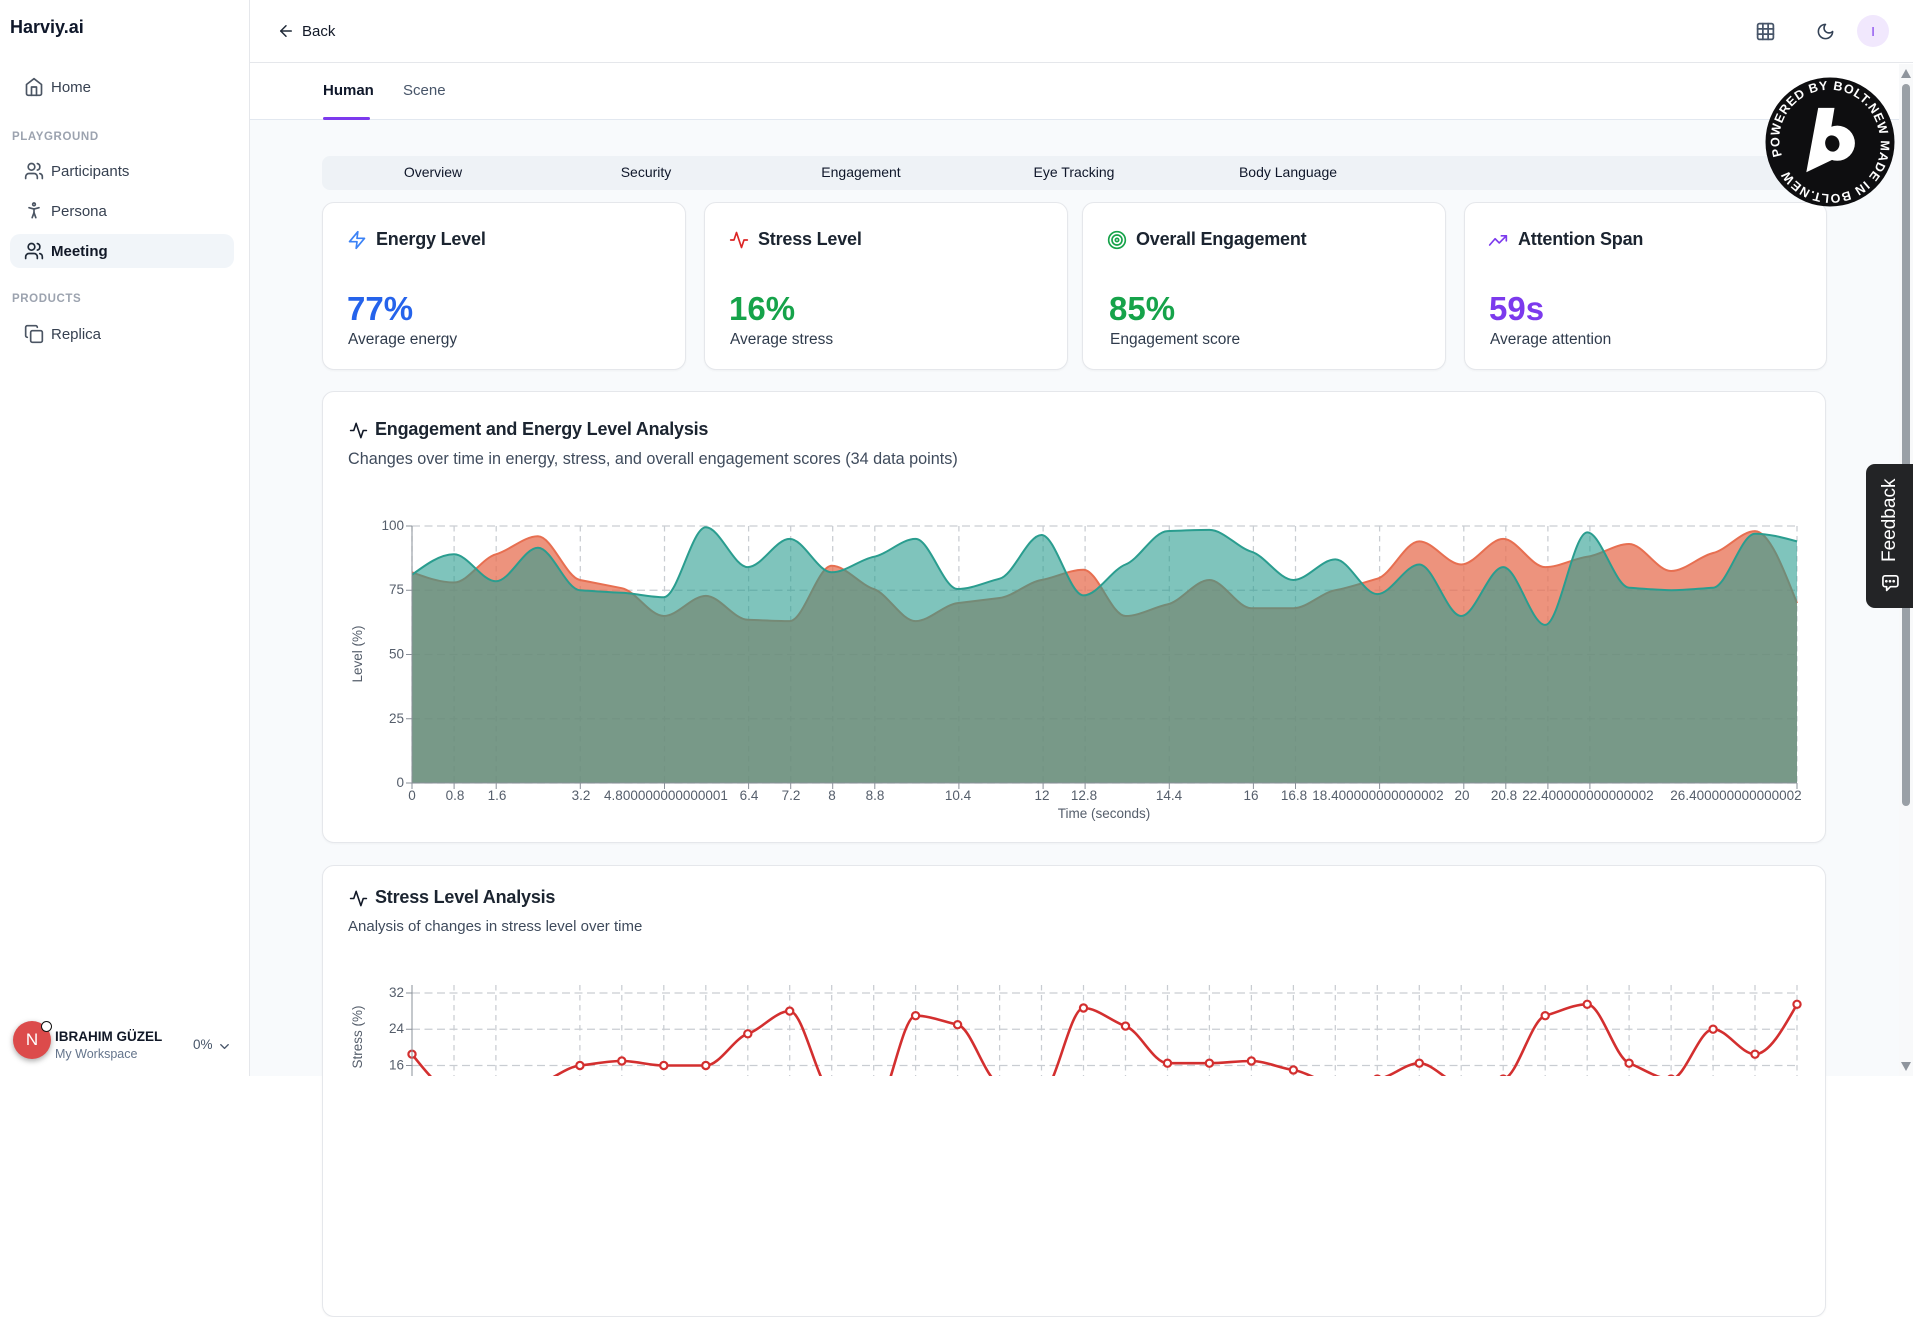 The height and width of the screenshot is (1317, 1913). I want to click on svg-text: 26.400000000000002, so click(1735, 795).